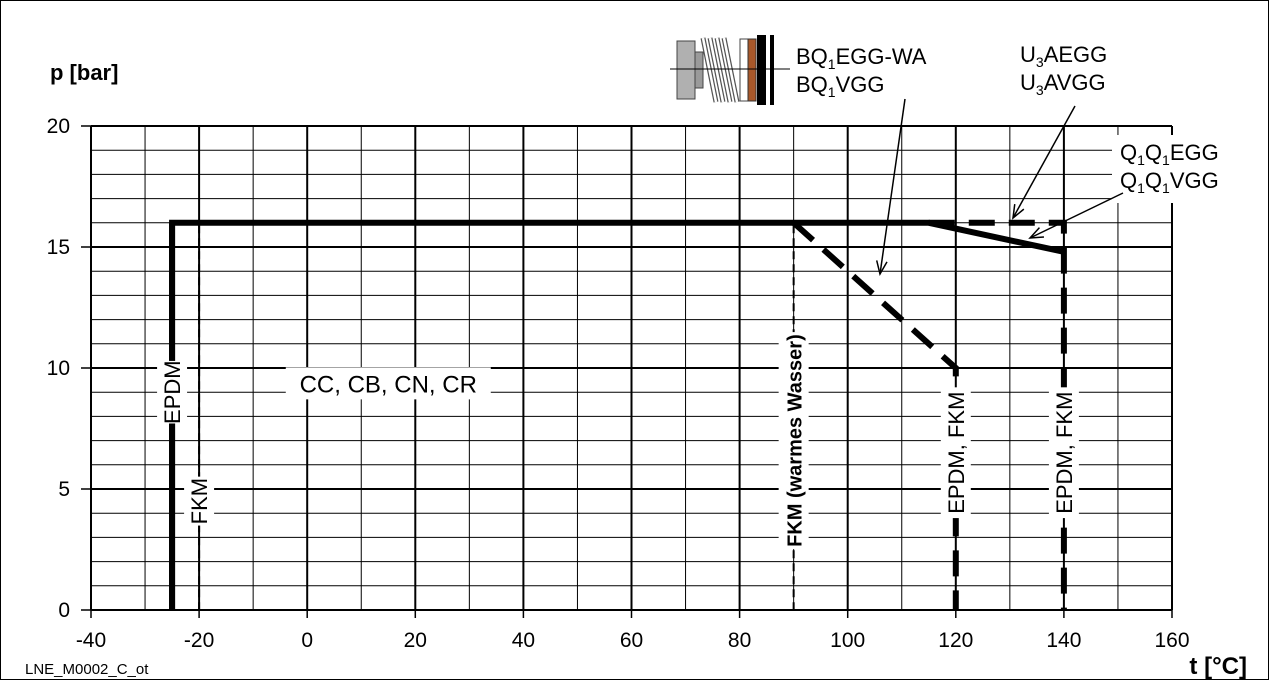 The height and width of the screenshot is (680, 1269). I want to click on vertical-line-label: FKM, so click(199, 501).